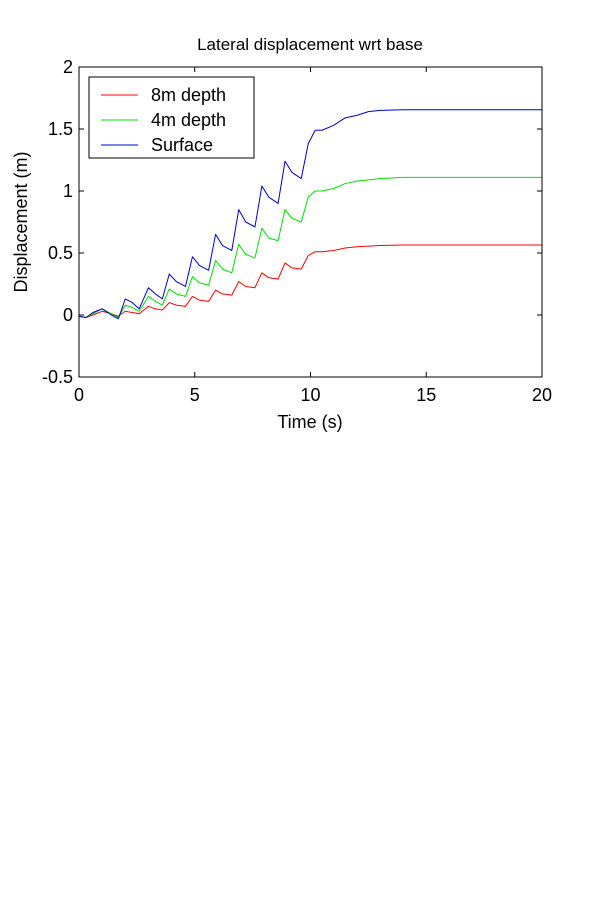  Describe the element at coordinates (188, 120) in the screenshot. I see `legend-label-1: 4m depth` at that location.